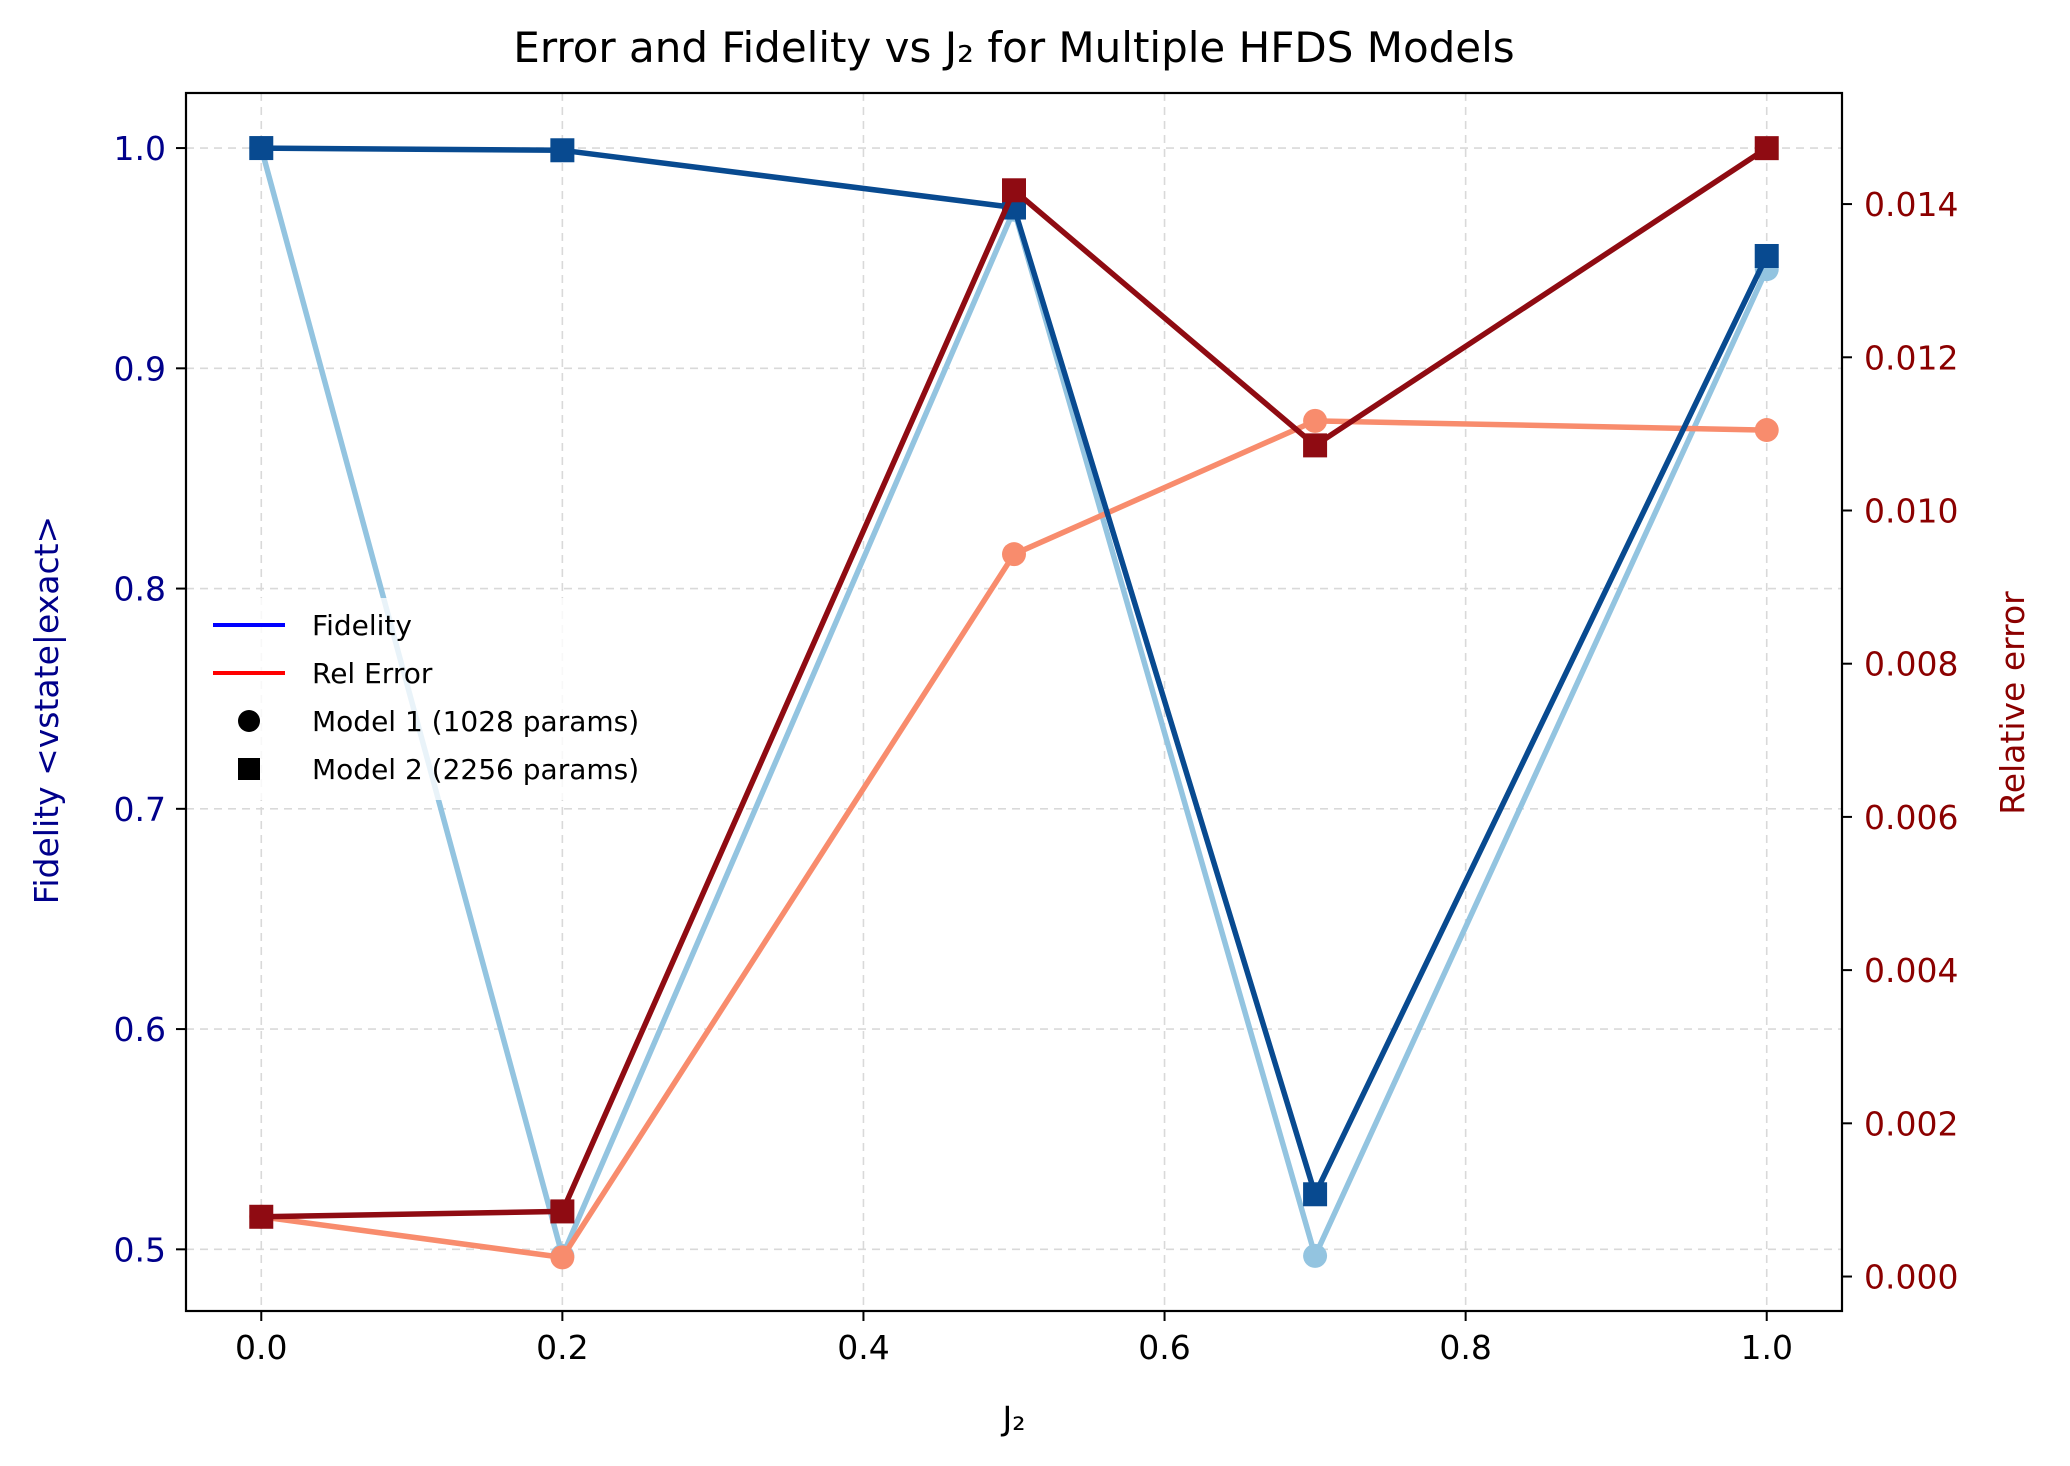  What do you see at coordinates (1911, 817) in the screenshot?
I see `y-right-tick-label-3: 0.006` at bounding box center [1911, 817].